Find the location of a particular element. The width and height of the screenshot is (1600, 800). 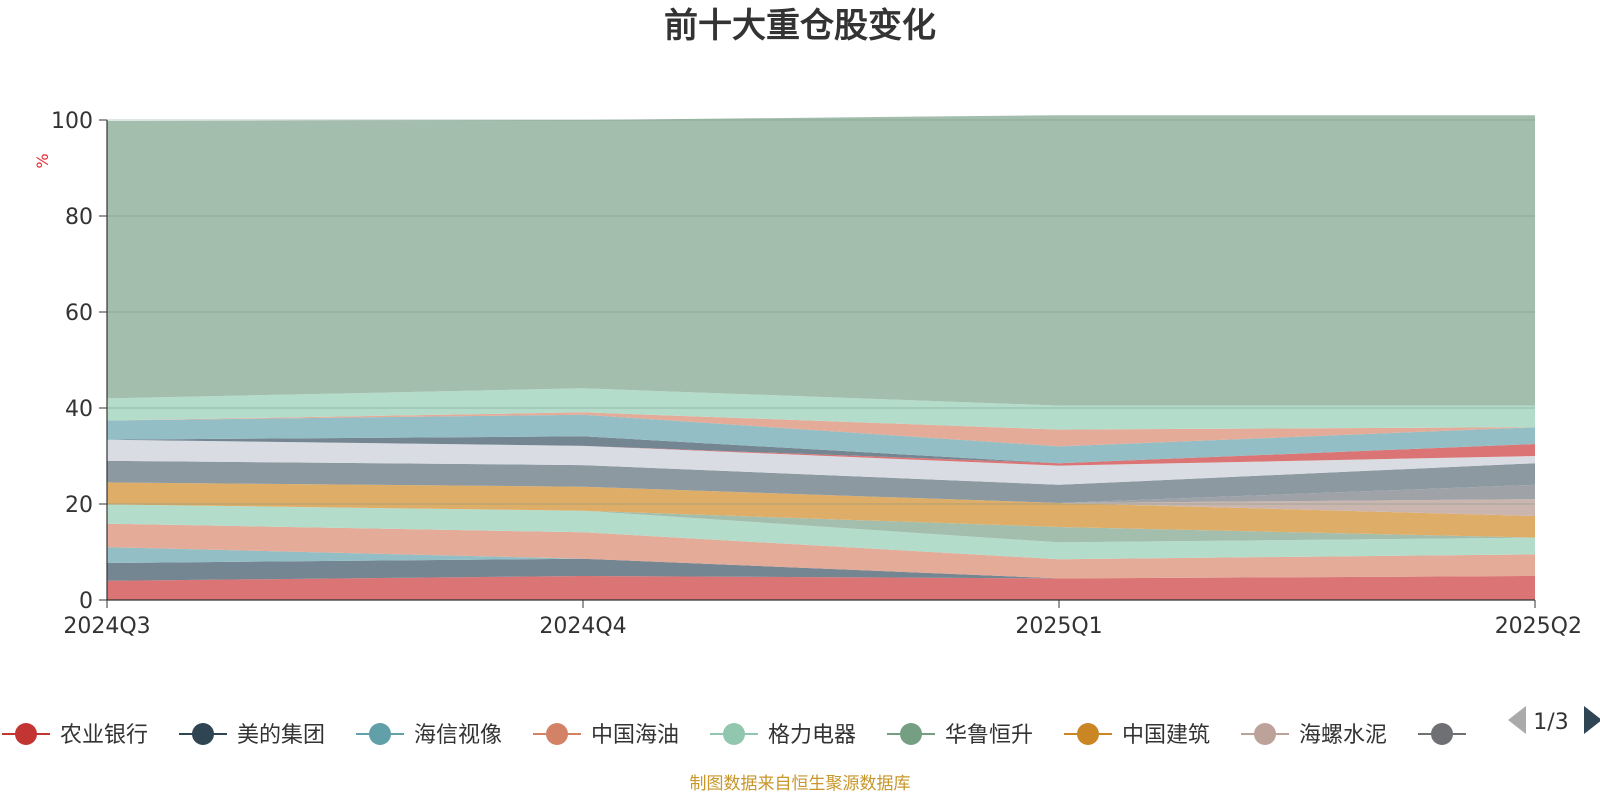

y-tick-label: 20 is located at coordinates (79, 505).